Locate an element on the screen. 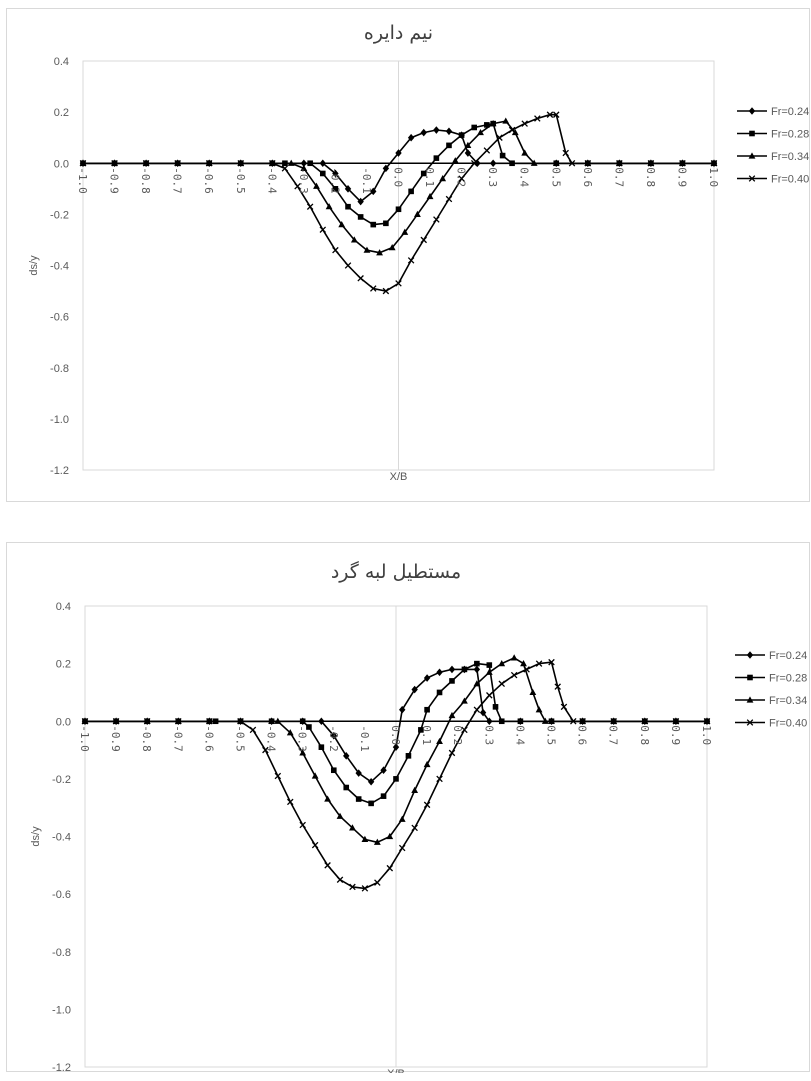  x-tick-label: 0.9 is located at coordinates (675, 735).